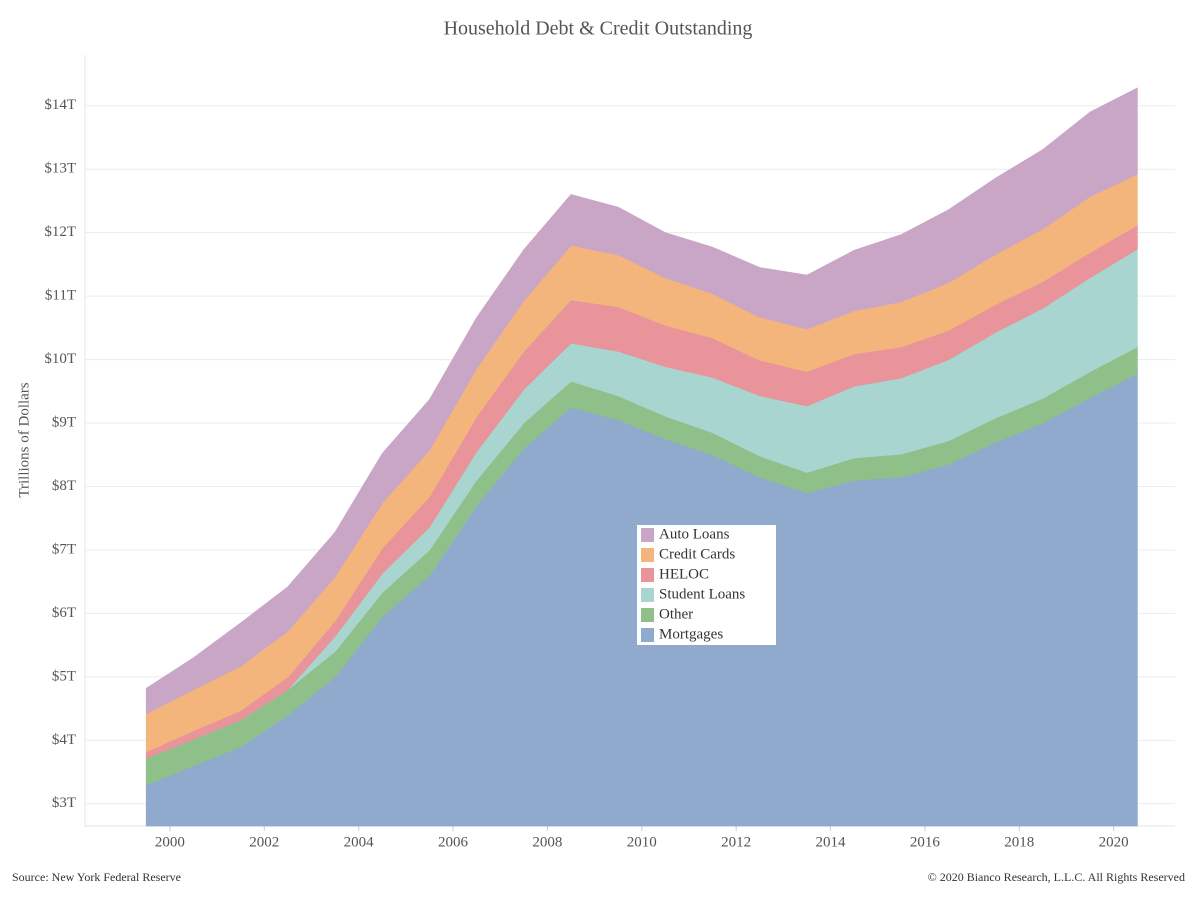 The width and height of the screenshot is (1200, 900). Describe the element at coordinates (64, 740) in the screenshot. I see `y-tick-label: $4T` at that location.